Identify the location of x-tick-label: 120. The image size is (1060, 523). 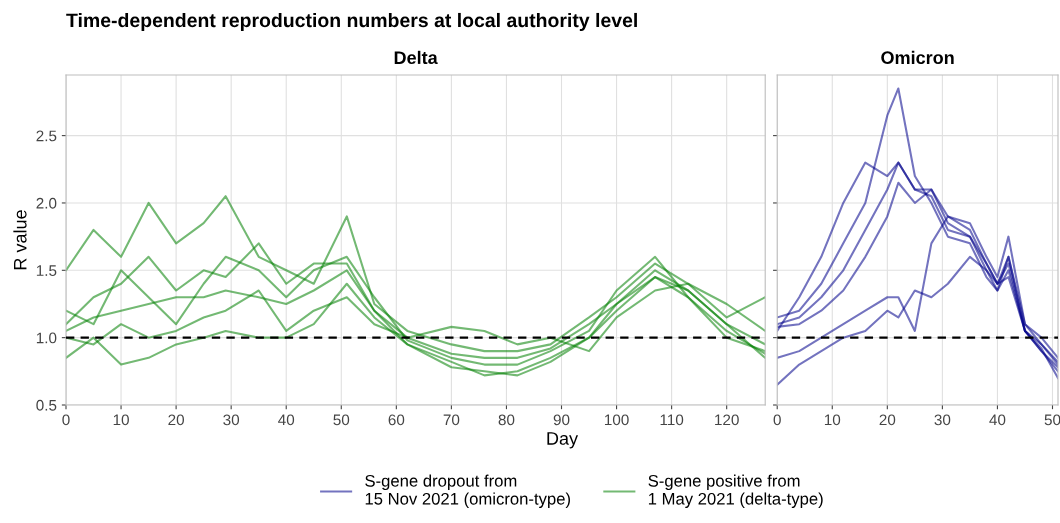
(727, 420).